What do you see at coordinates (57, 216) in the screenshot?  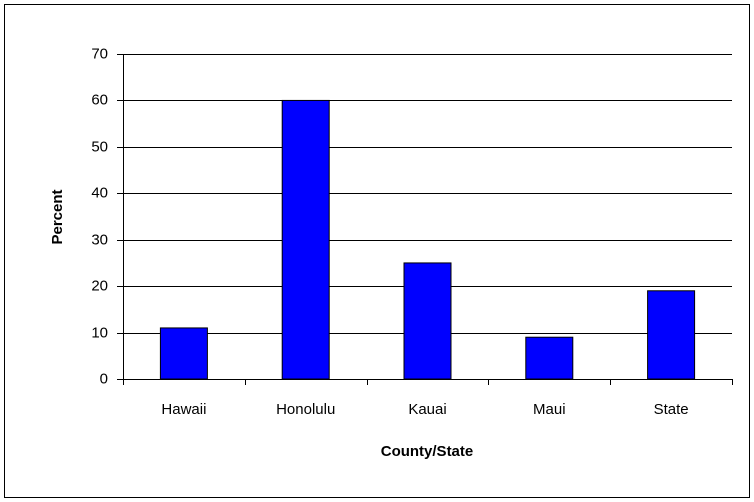 I see `y-axis-title: Percent` at bounding box center [57, 216].